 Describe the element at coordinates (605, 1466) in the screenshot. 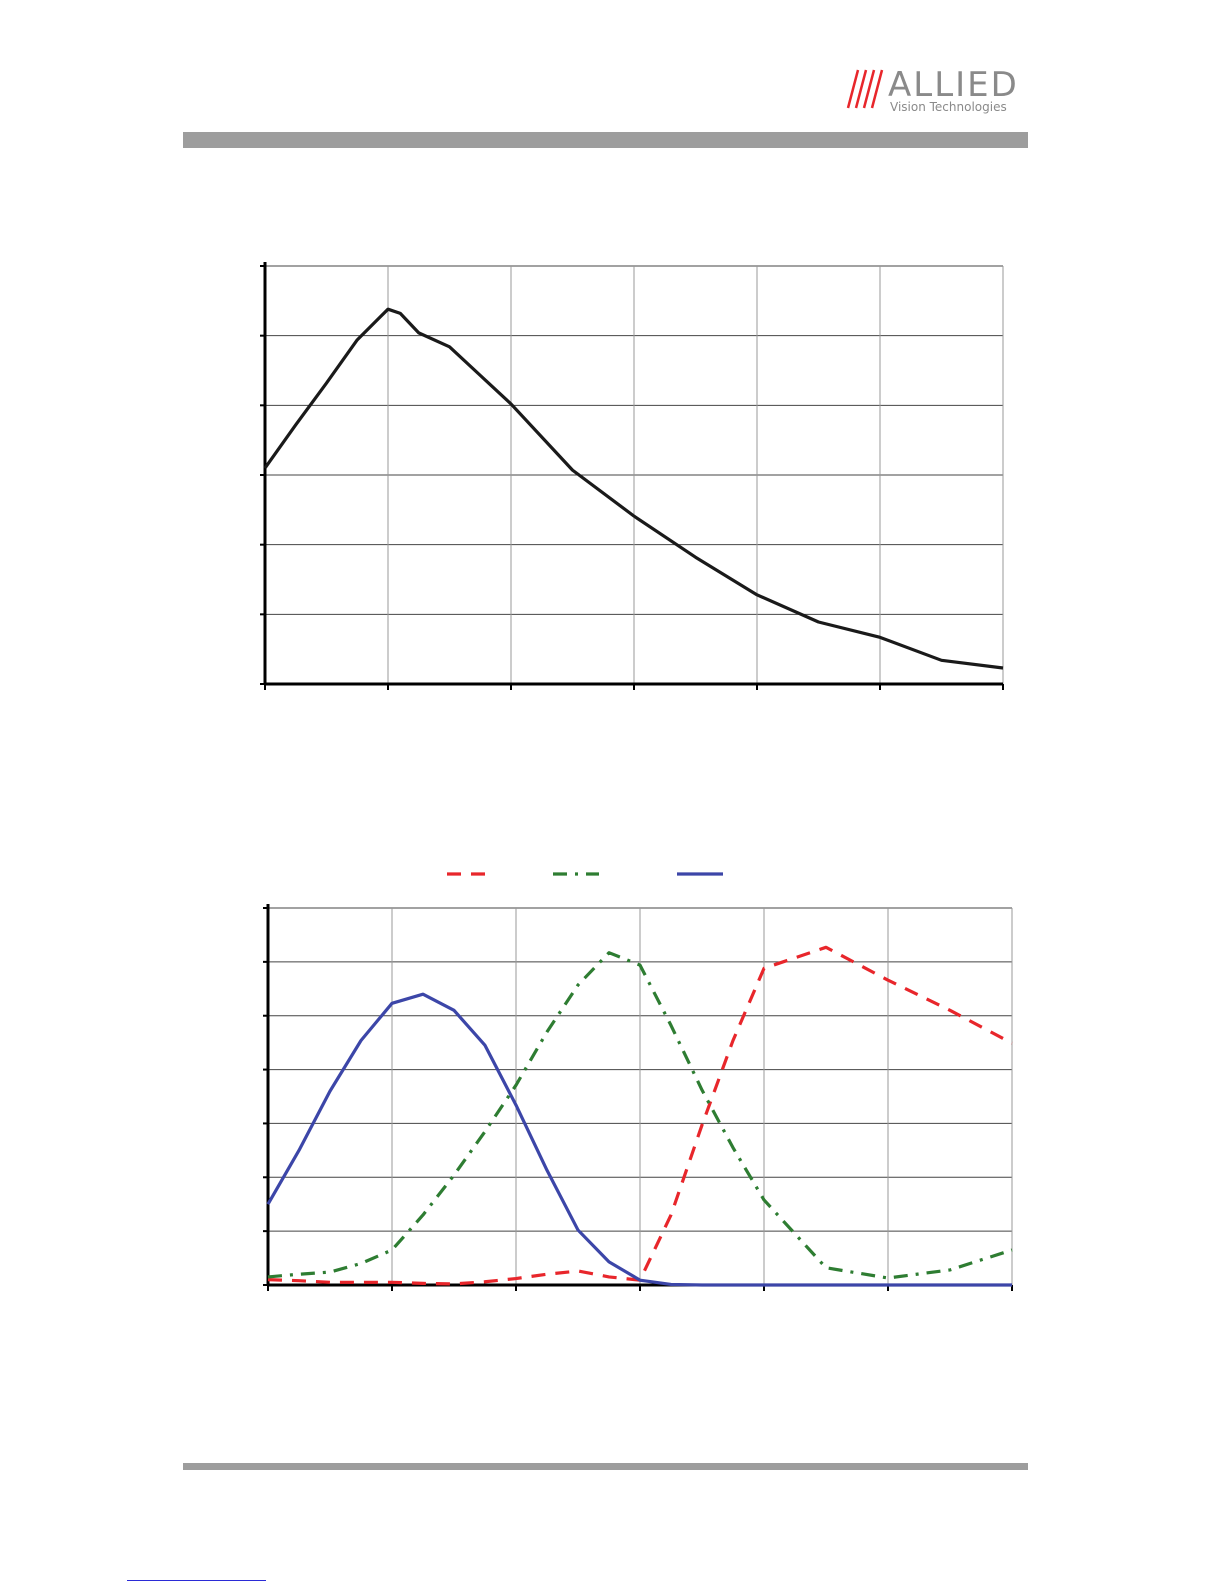

I see `footer-bar` at that location.